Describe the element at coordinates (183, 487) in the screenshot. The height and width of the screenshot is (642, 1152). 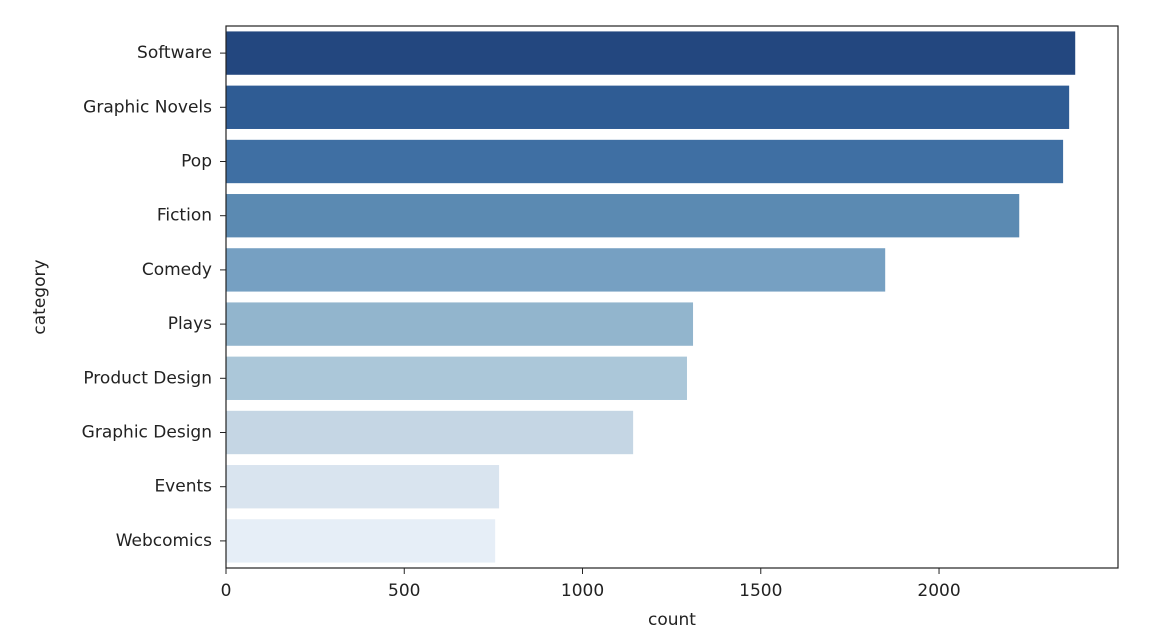
I see `y-tick-label: Events` at that location.